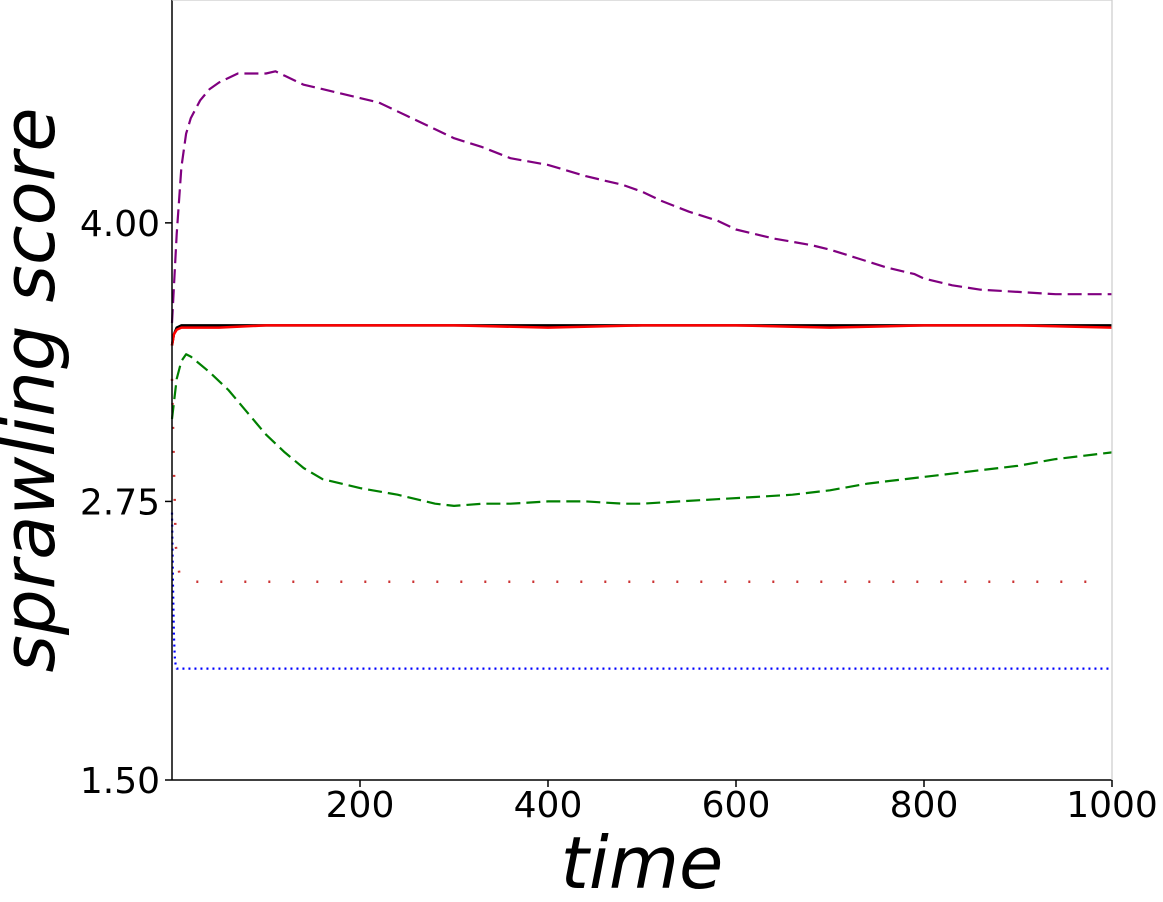  I want to click on y-axis-label: sprawling score, so click(35, 389).